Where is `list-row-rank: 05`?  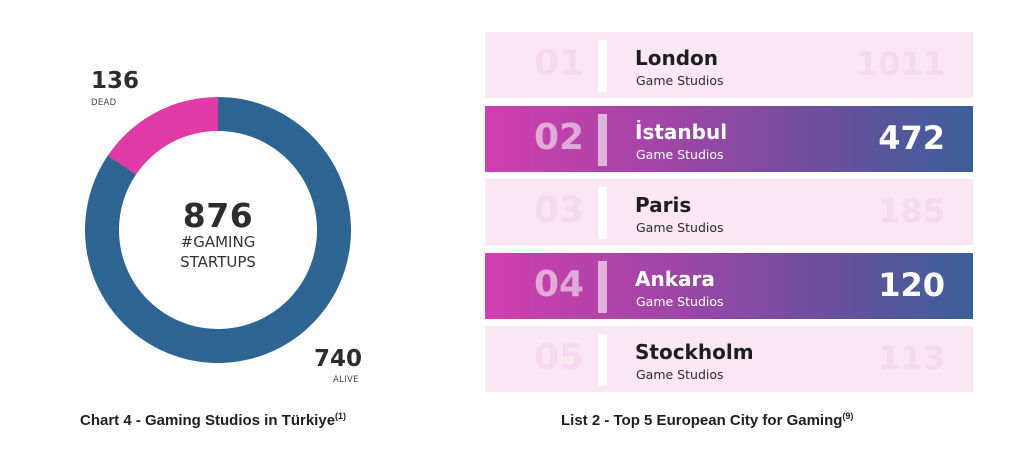
list-row-rank: 05 is located at coordinates (559, 357).